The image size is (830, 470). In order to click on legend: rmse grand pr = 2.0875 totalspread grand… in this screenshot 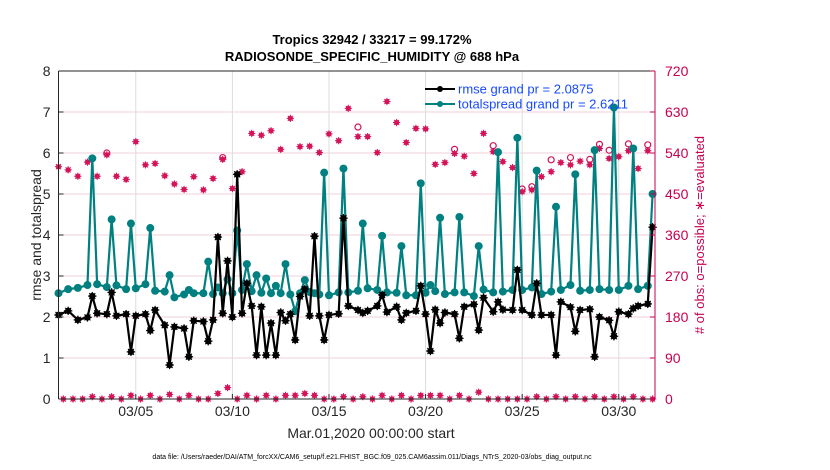, I will do `click(526, 97)`.